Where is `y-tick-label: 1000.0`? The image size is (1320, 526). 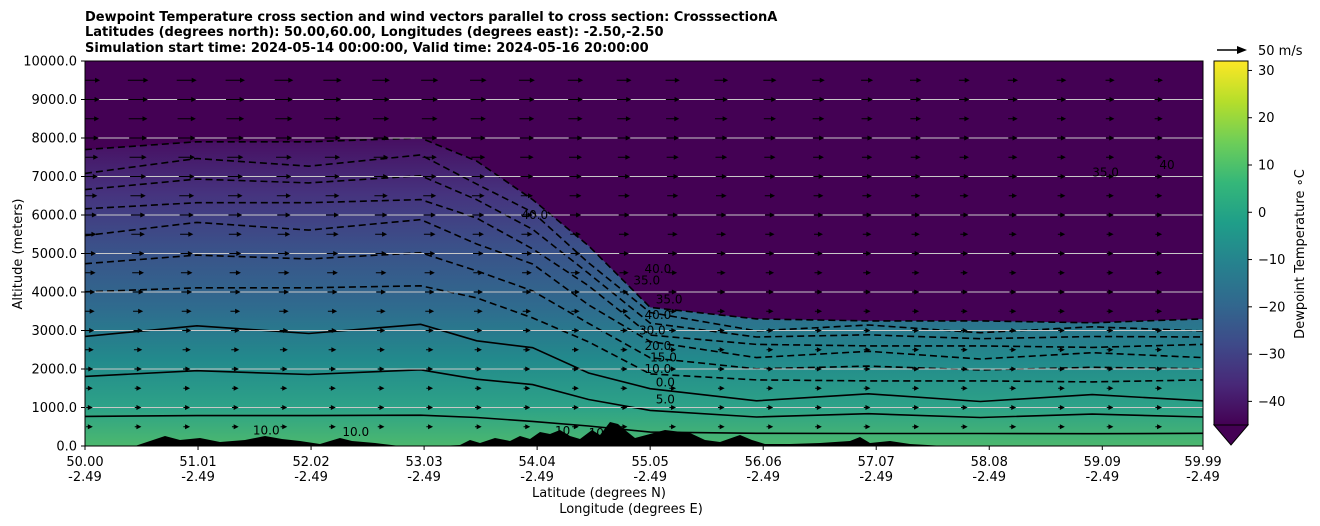
y-tick-label: 1000.0 is located at coordinates (55, 408).